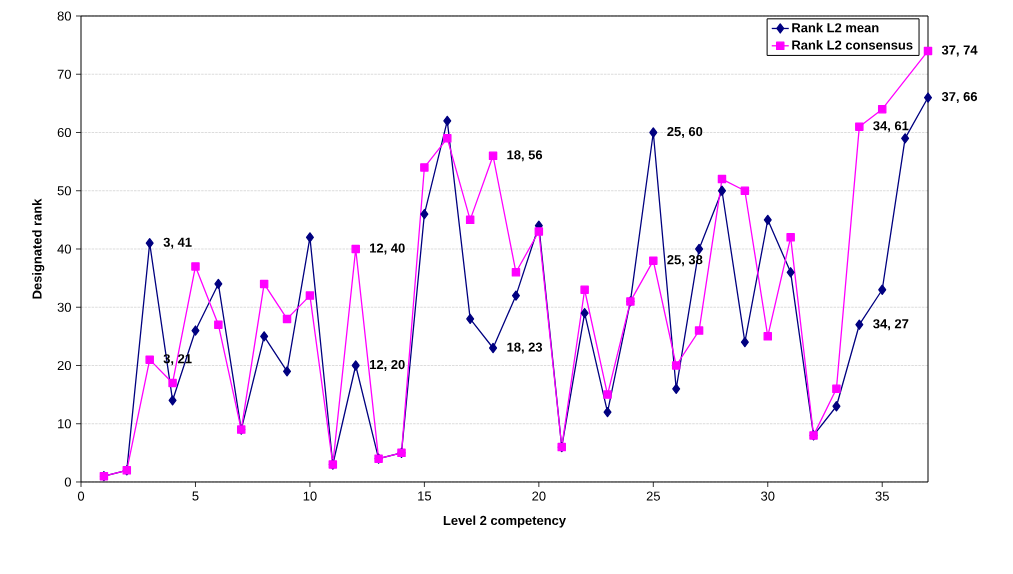 The height and width of the screenshot is (574, 1013). I want to click on annotation: 34, 61, so click(891, 127).